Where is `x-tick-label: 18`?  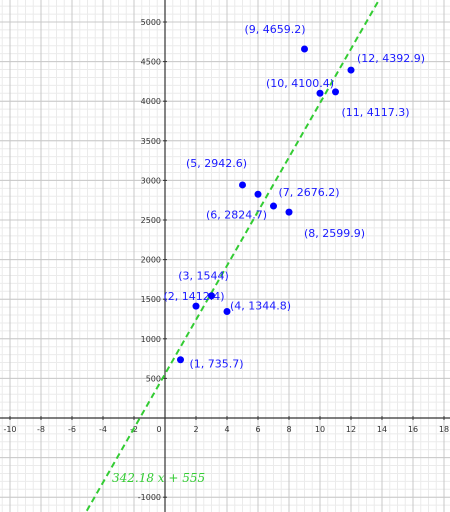
x-tick-label: 18 is located at coordinates (444, 429).